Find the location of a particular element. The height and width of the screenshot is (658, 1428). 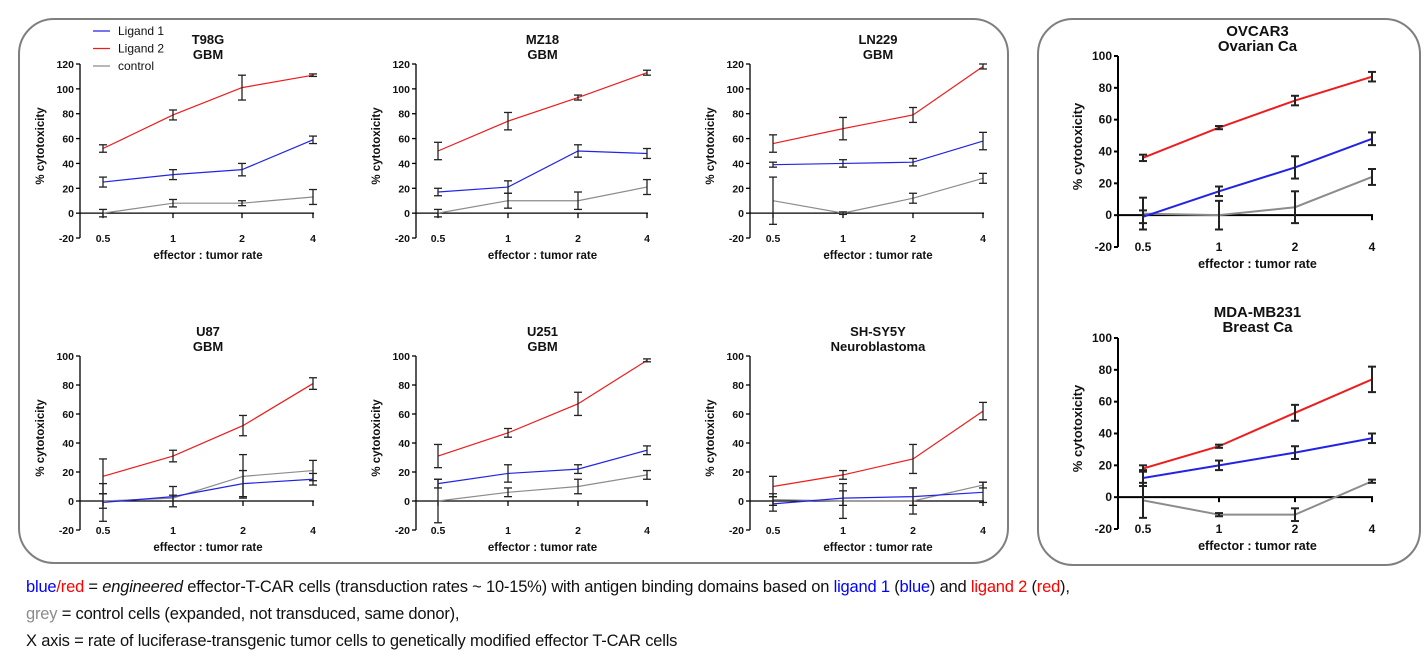

legend-label-ligand2: Ligand 2 is located at coordinates (141, 49).